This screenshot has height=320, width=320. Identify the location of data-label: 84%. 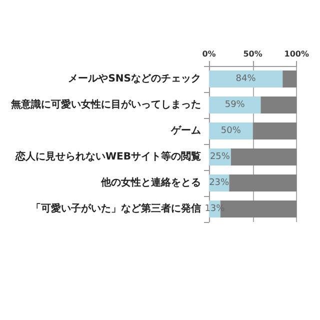
(246, 79).